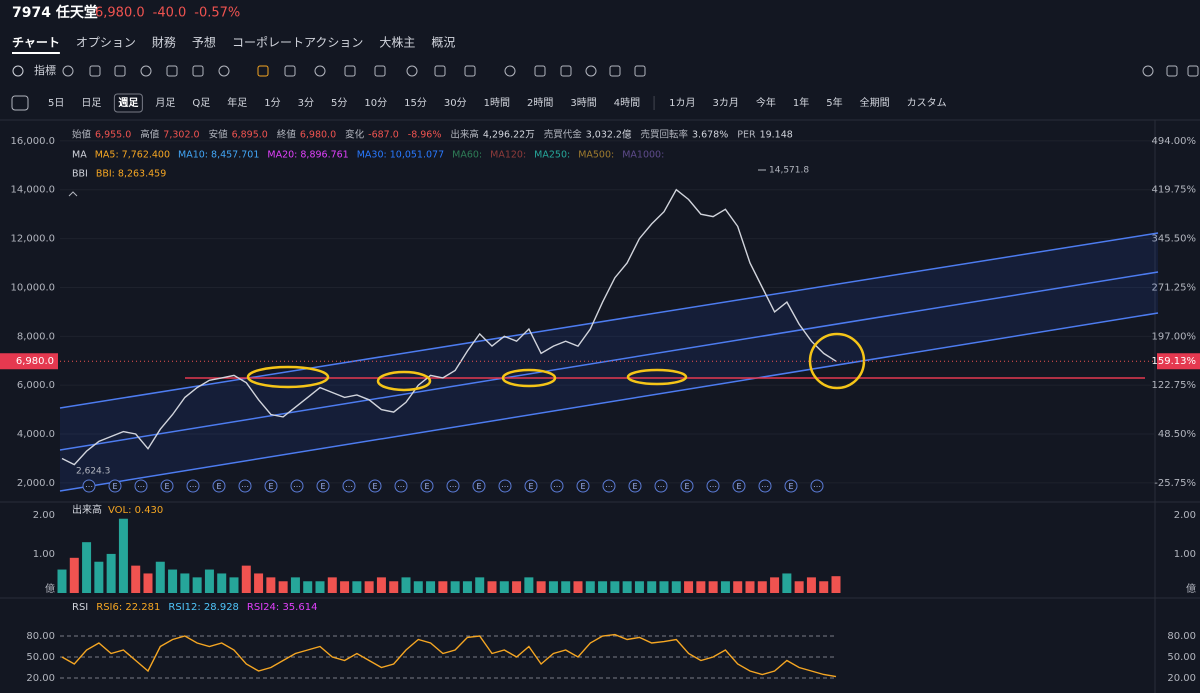  What do you see at coordinates (801, 102) in the screenshot?
I see `range: 1年` at bounding box center [801, 102].